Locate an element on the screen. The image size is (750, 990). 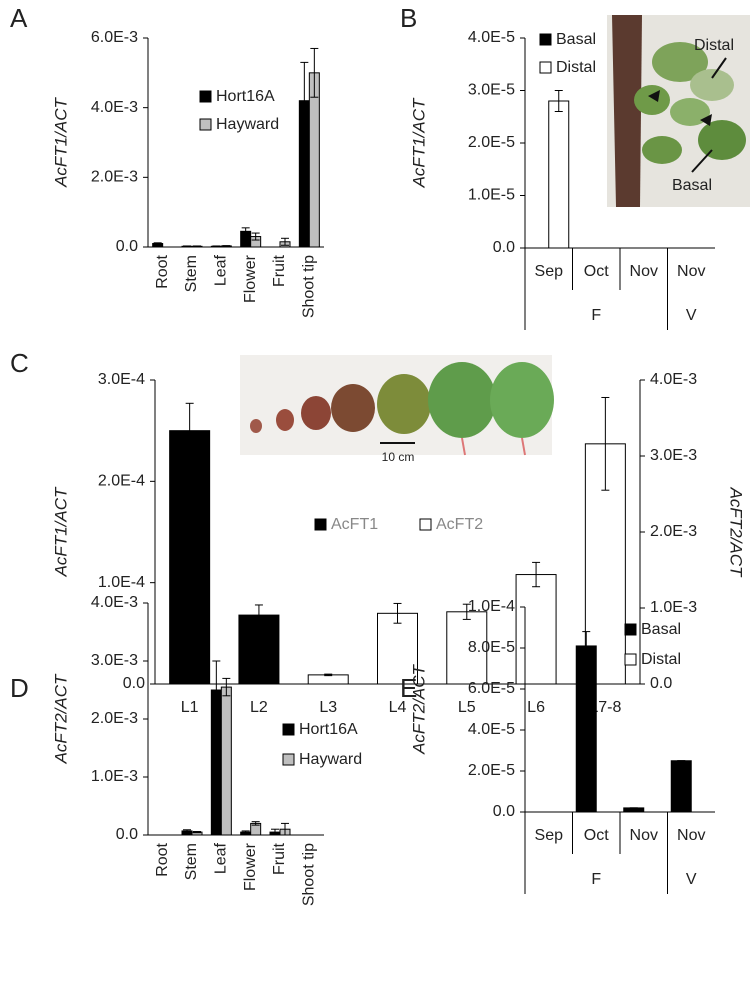
y2-tick-label: 2.0E-3 is located at coordinates (673, 531).